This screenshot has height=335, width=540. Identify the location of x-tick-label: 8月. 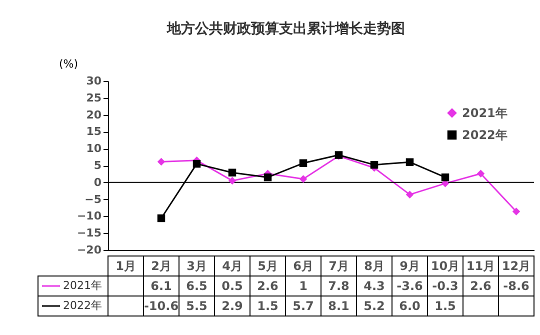
(374, 266).